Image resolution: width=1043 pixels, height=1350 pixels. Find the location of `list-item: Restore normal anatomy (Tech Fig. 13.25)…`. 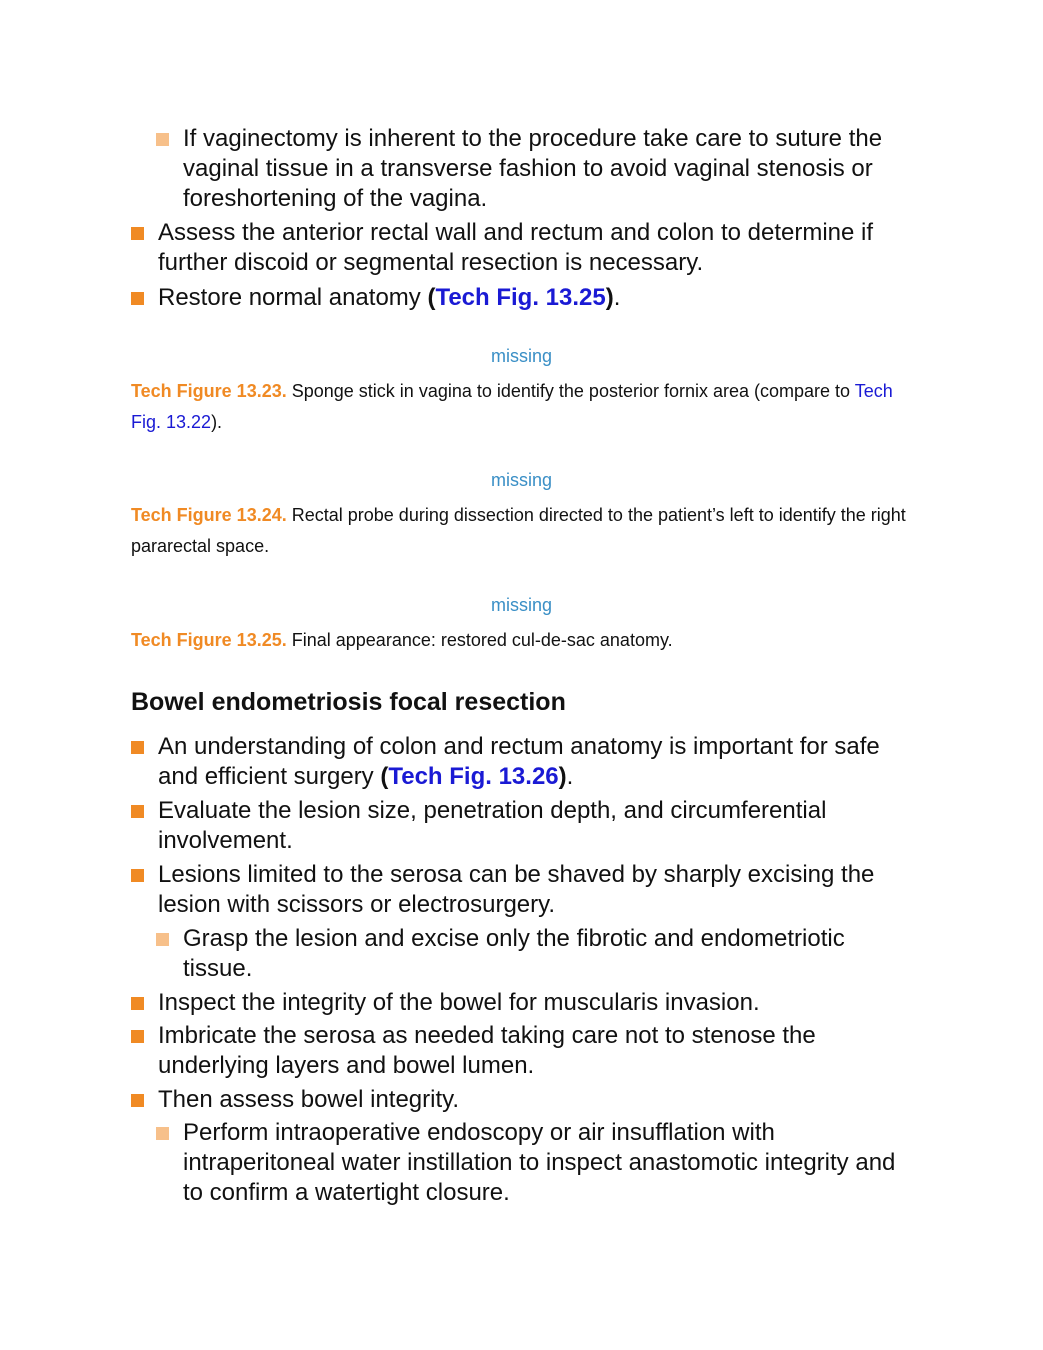

list-item: Restore normal anatomy (Tech Fig. 13.25)… is located at coordinates (524, 298).